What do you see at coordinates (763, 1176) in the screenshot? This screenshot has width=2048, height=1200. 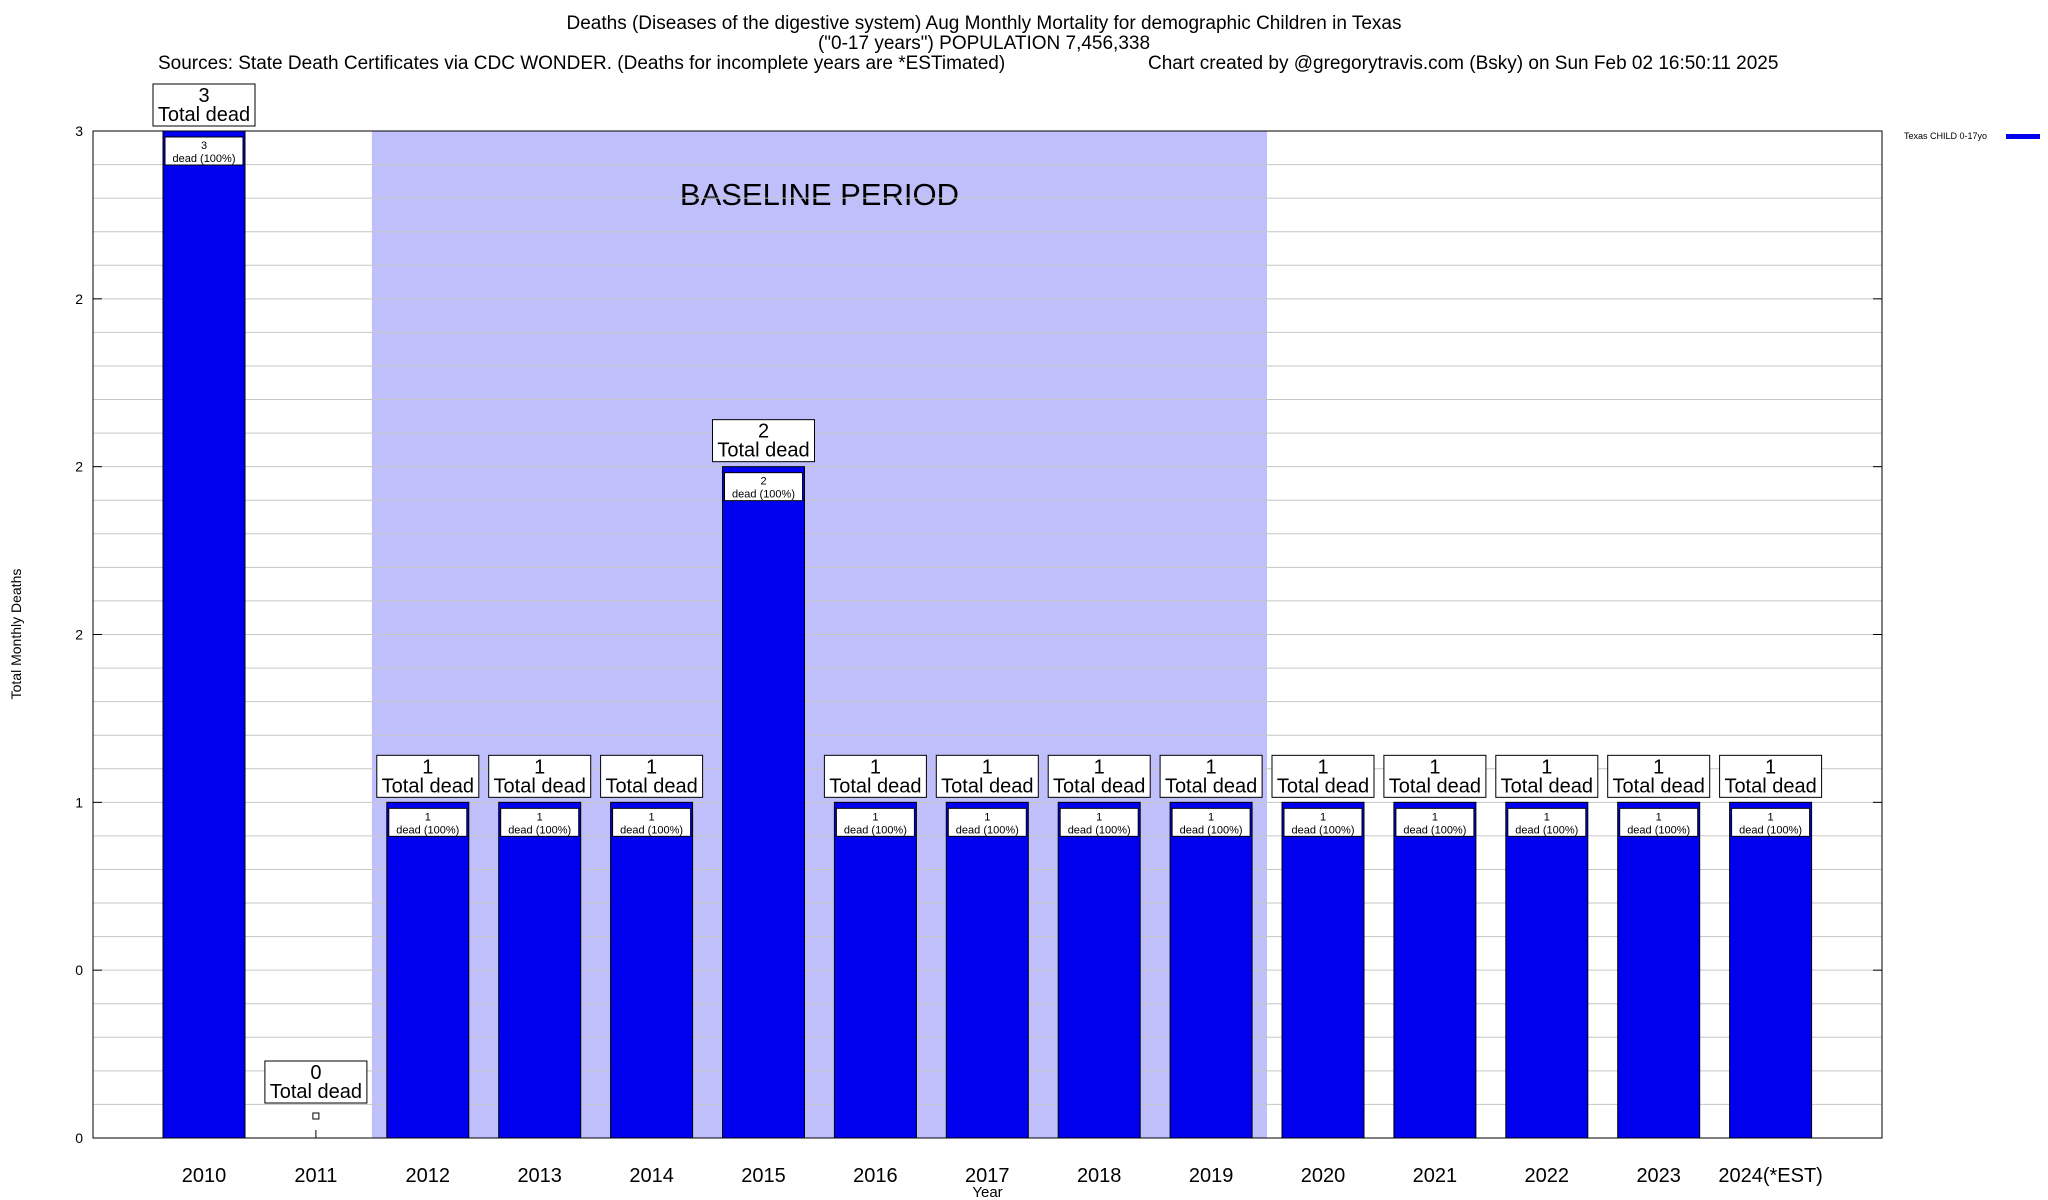 I see `x-tick-label: 2015` at bounding box center [763, 1176].